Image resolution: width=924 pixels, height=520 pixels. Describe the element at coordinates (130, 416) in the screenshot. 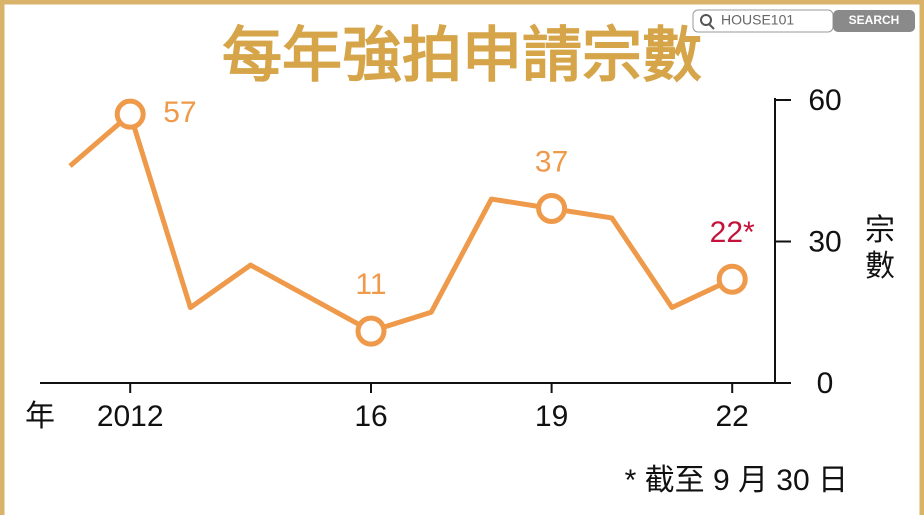

I see `x-tick-label: 2012` at that location.